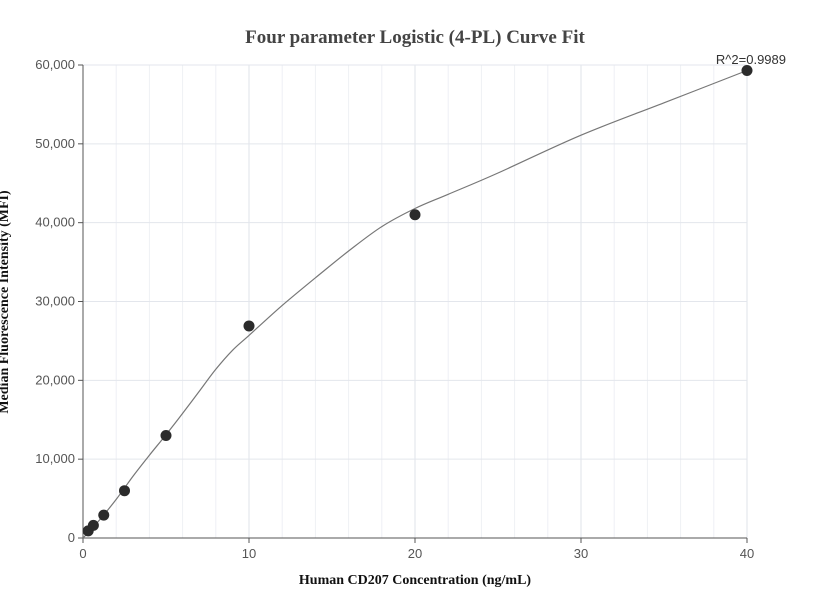 The image size is (830, 616). Describe the element at coordinates (55, 222) in the screenshot. I see `y-tick-label: 40,000` at that location.